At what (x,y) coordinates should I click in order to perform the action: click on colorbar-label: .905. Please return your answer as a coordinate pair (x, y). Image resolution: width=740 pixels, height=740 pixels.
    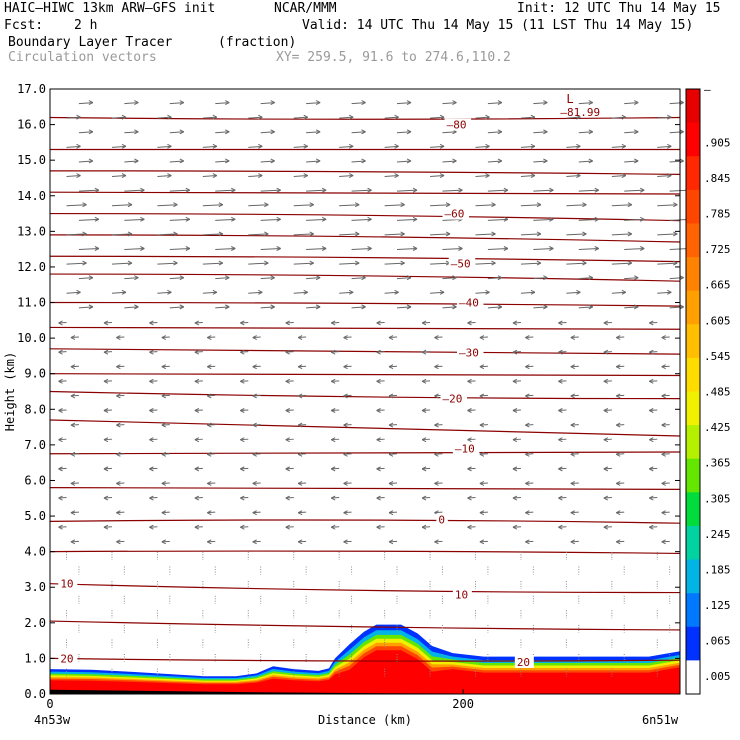
    Looking at the image, I should click on (717, 142).